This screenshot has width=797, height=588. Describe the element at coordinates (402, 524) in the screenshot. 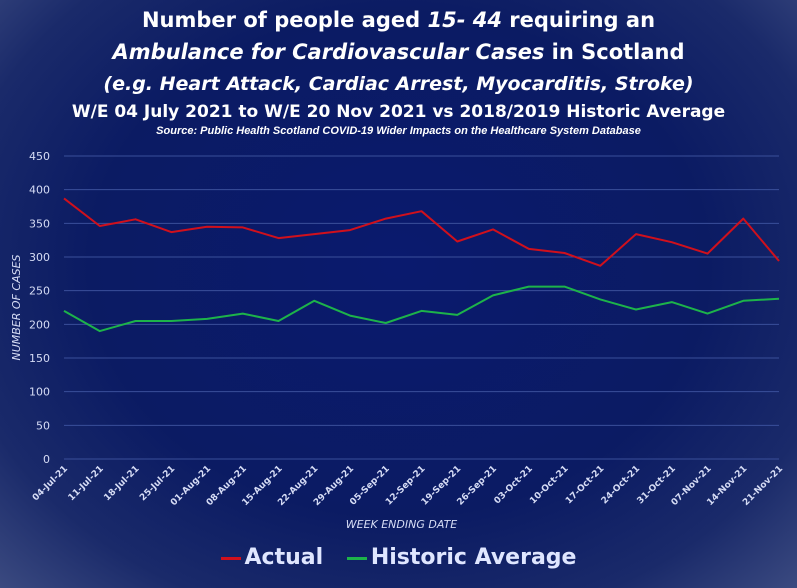

I see `x-axis-title: WEEK ENDING DATE` at that location.